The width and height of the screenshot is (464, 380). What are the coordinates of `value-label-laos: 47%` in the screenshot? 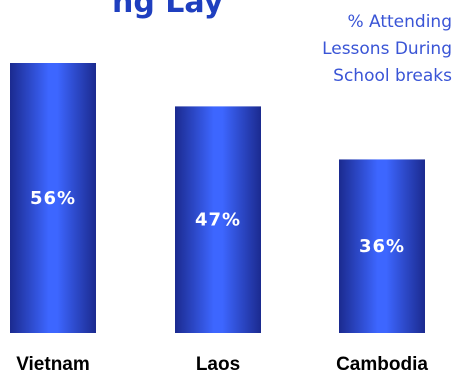 It's located at (218, 220).